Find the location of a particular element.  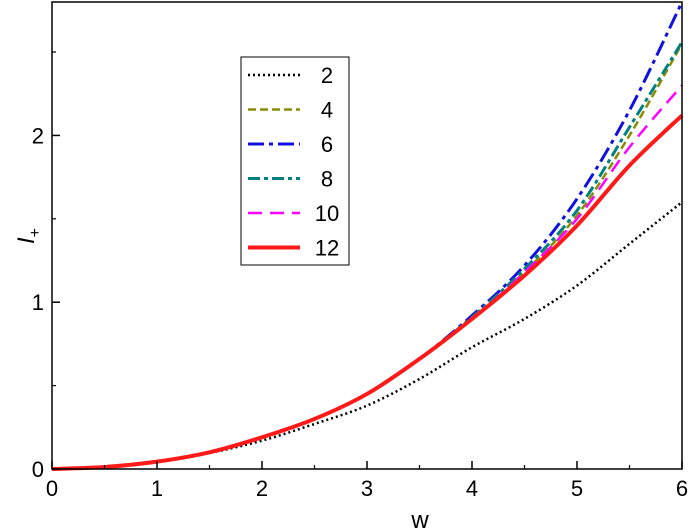

y-axis-title: I+ is located at coordinates (28, 236).